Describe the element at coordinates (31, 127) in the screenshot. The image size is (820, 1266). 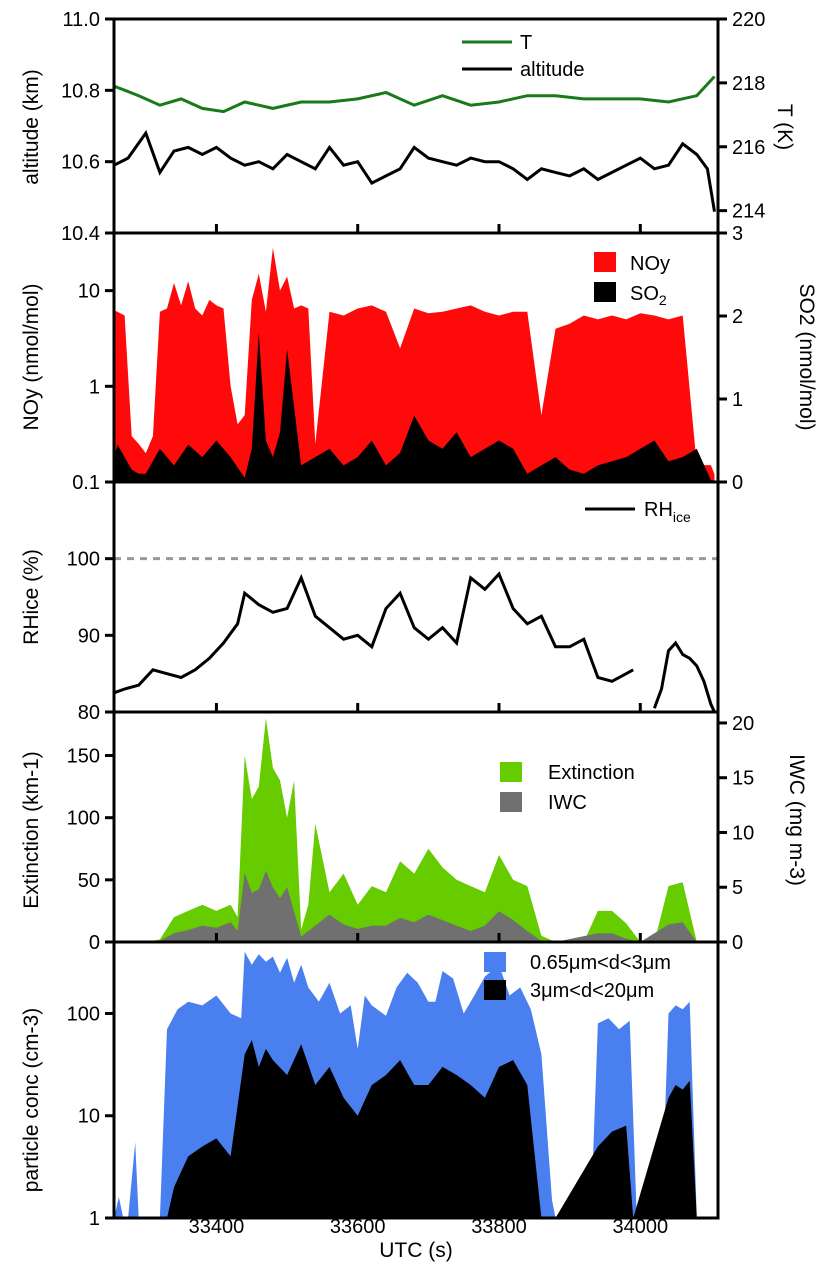
I see `altitude-axis-title: altitude (km)` at that location.